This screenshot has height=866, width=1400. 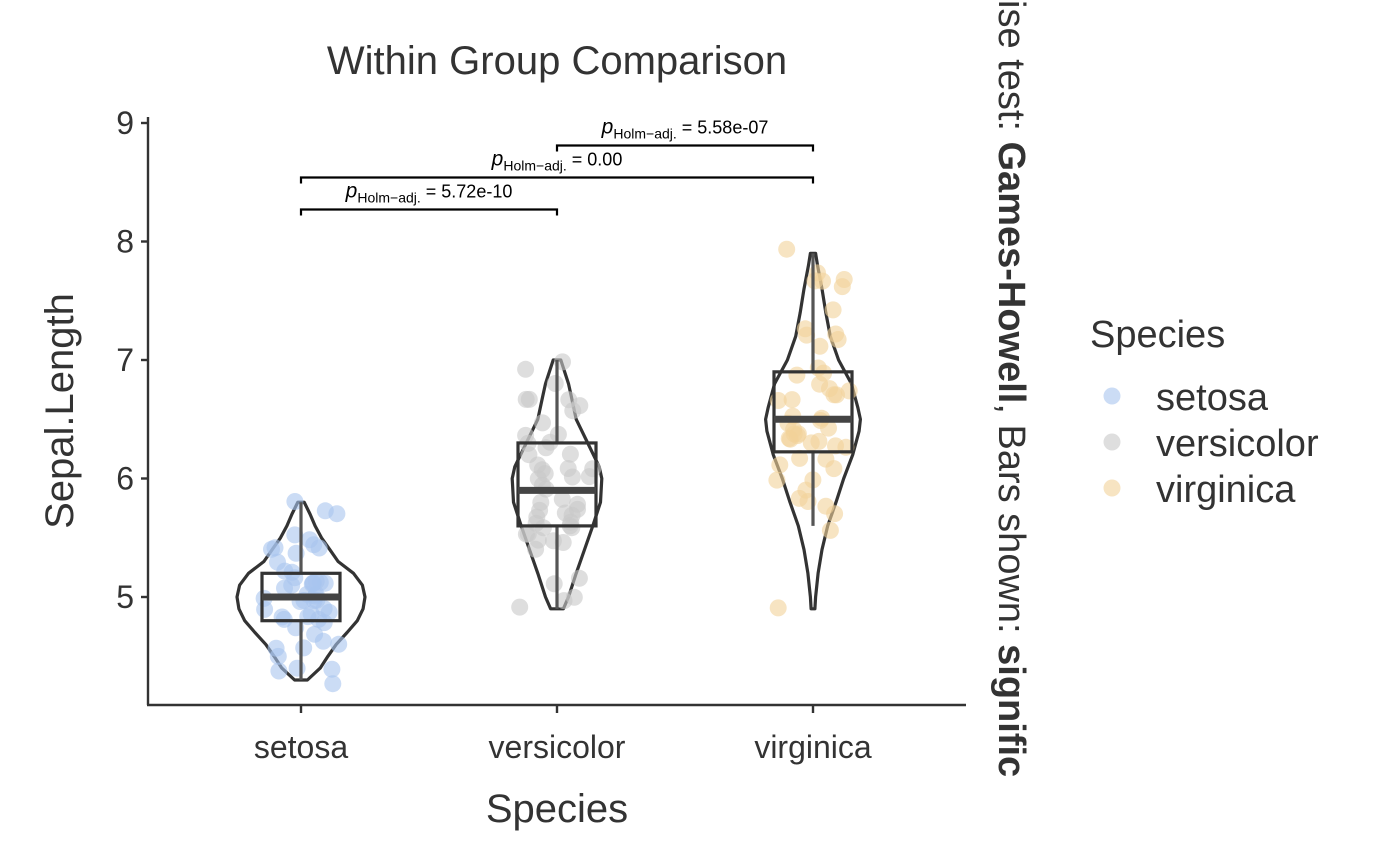 What do you see at coordinates (125, 597) in the screenshot?
I see `y-tick-label: 5` at bounding box center [125, 597].